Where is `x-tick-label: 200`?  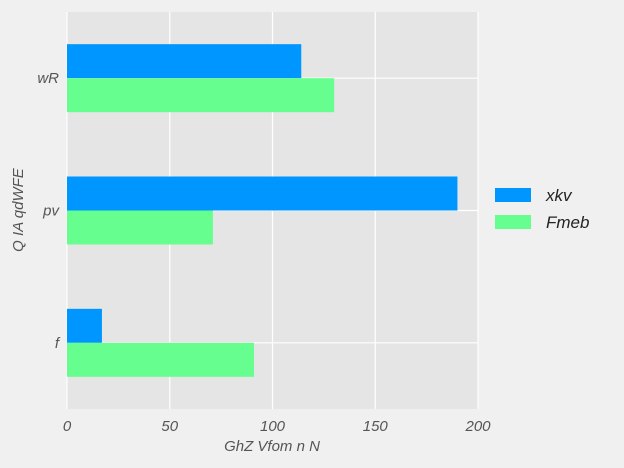
x-tick-label: 200 is located at coordinates (477, 426).